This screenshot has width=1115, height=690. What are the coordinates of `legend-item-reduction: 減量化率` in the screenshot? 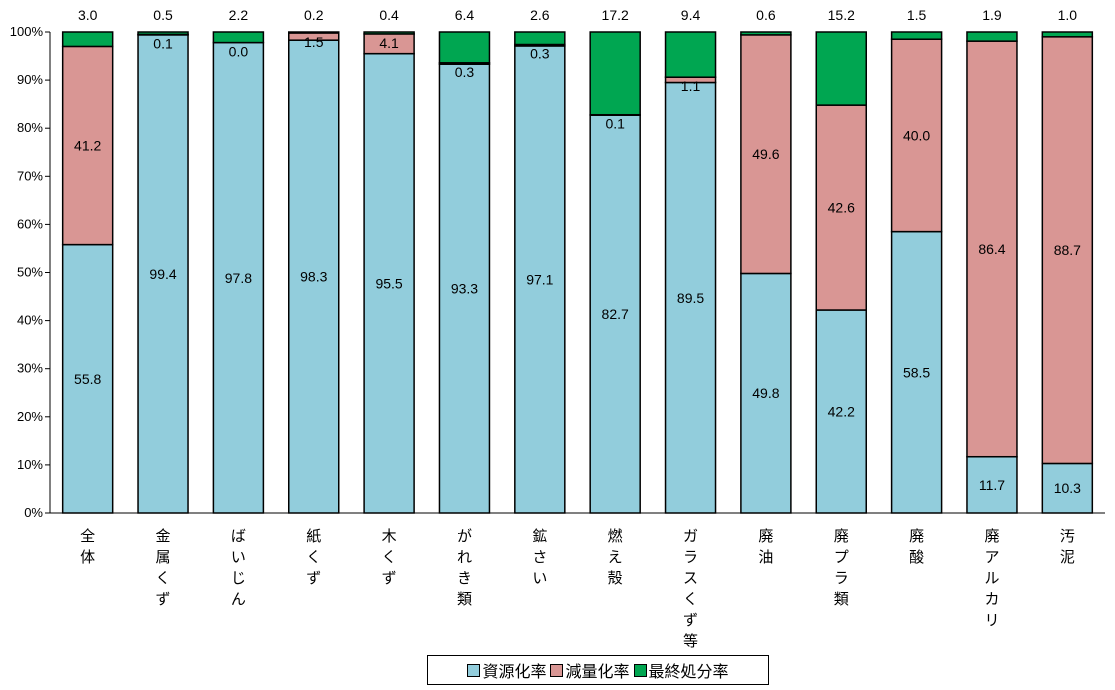 It's located at (590, 670).